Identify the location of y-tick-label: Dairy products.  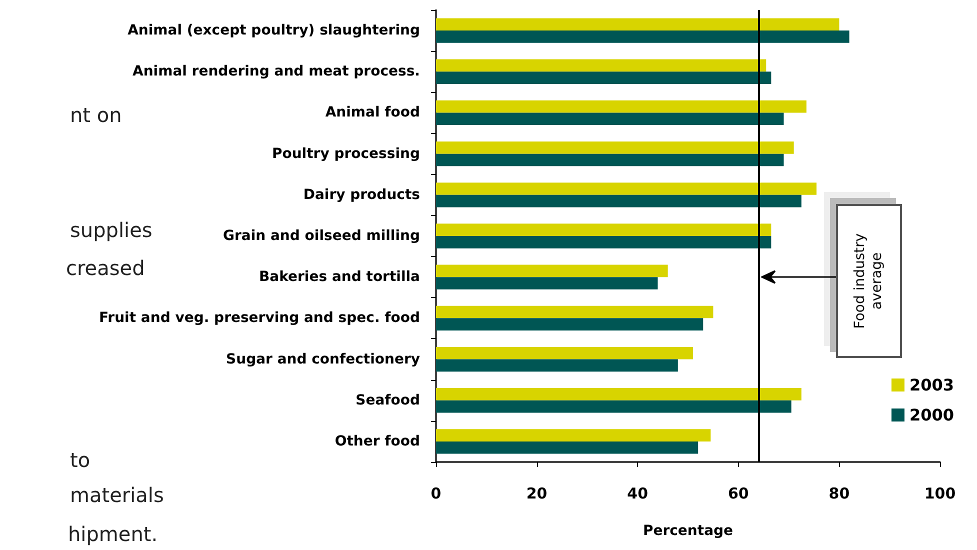
(361, 194).